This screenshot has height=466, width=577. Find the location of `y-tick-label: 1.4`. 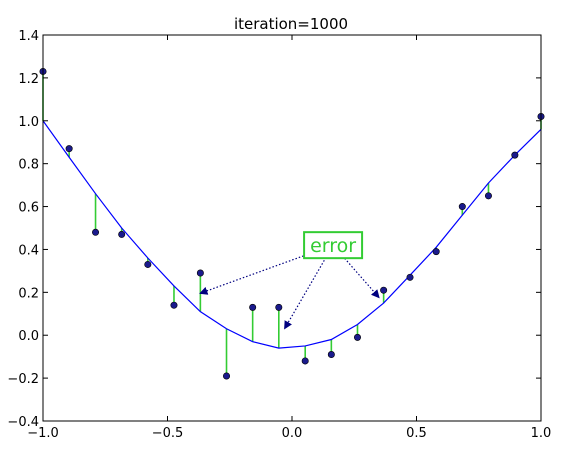

y-tick-label: 1.4 is located at coordinates (28, 36).